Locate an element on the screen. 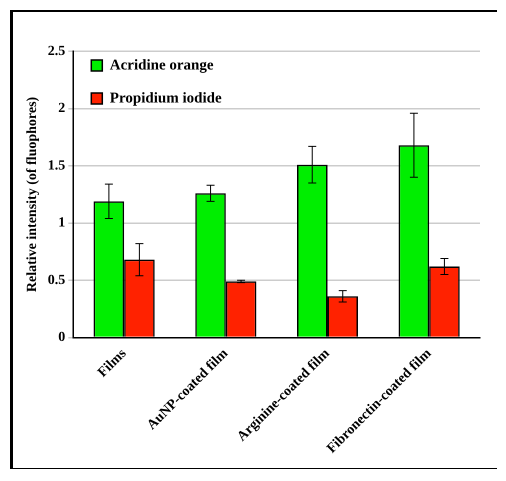 This screenshot has width=506, height=481. y-axis-title: Relative intensity (of fluophores) is located at coordinates (32, 194).